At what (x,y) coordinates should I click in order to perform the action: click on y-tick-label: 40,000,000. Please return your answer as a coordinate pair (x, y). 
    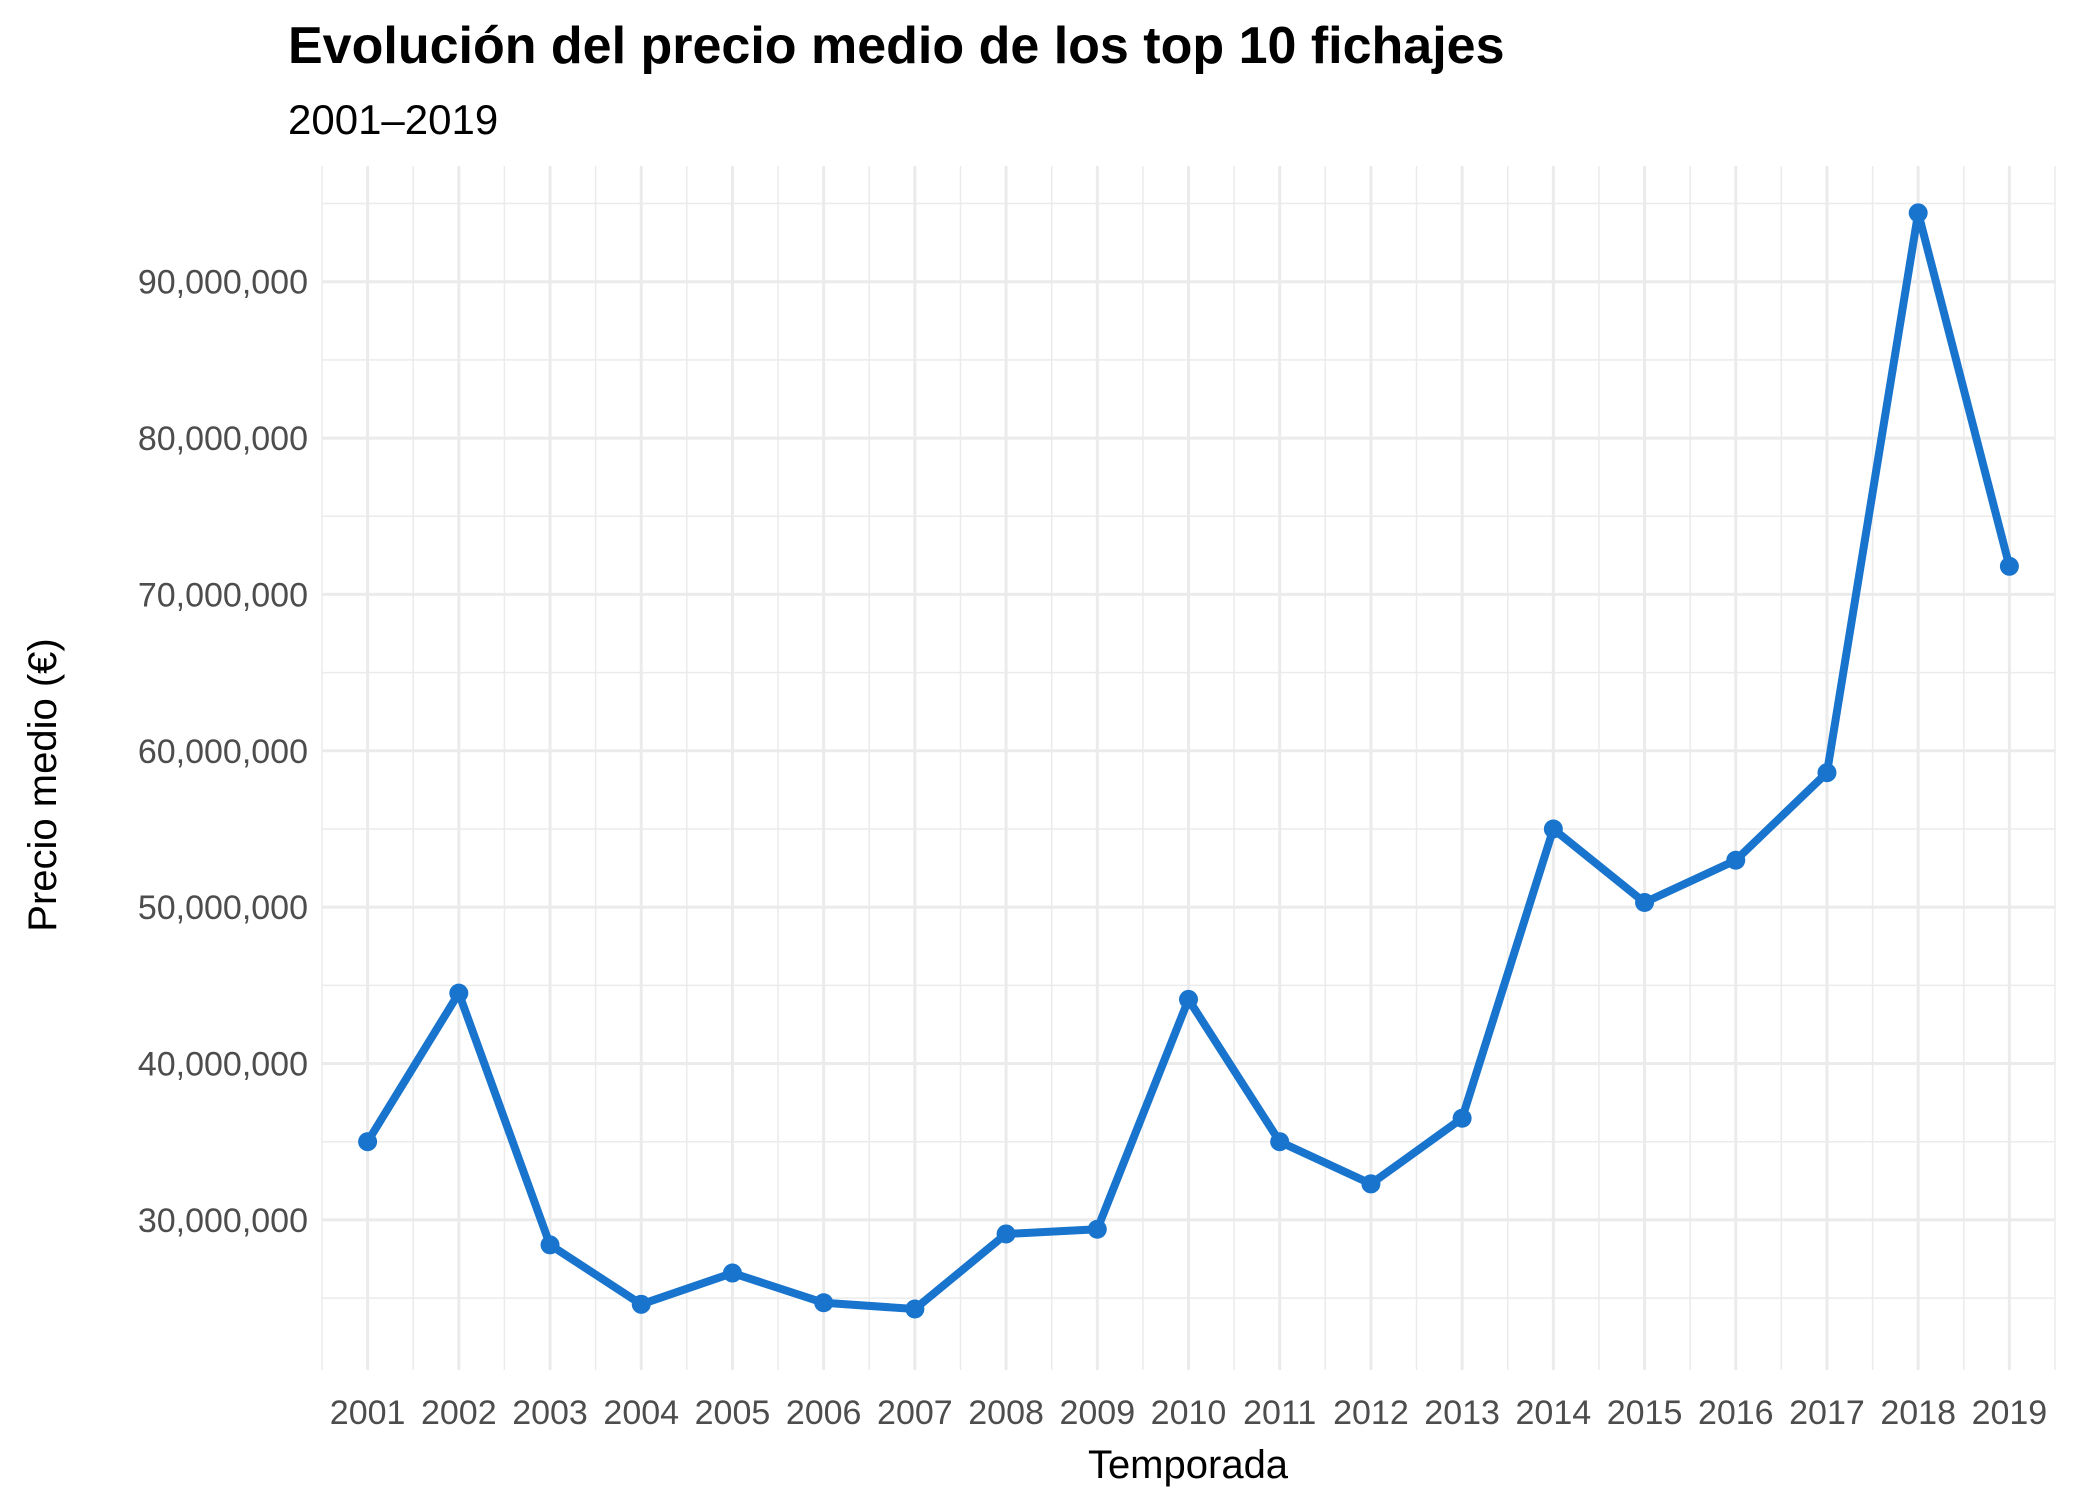
    Looking at the image, I should click on (223, 1065).